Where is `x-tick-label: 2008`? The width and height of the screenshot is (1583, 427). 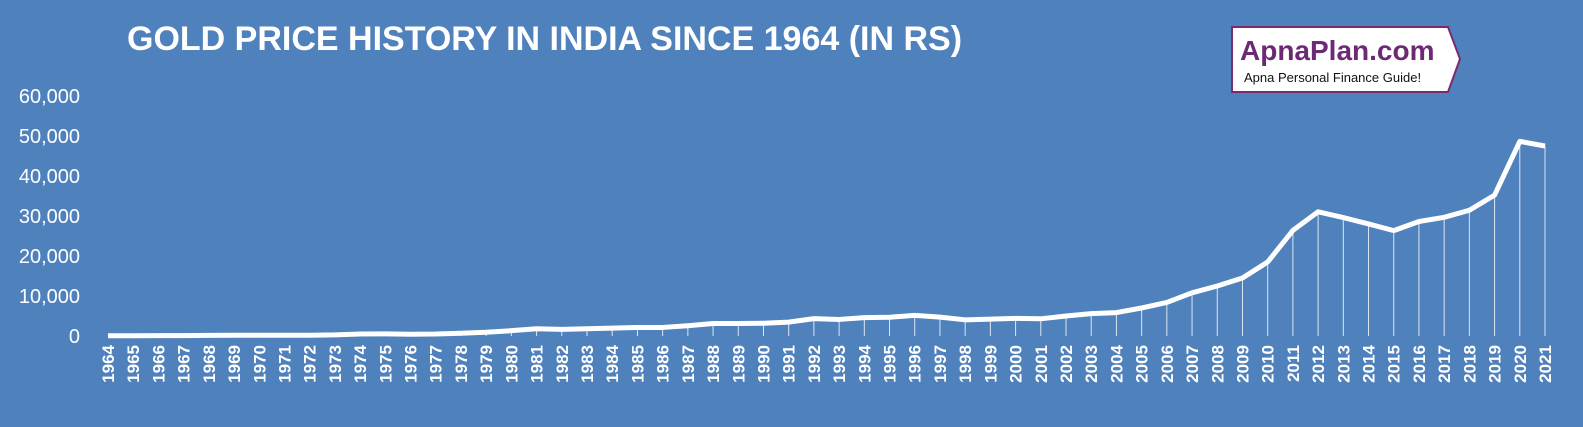
x-tick-label: 2008 is located at coordinates (1217, 364).